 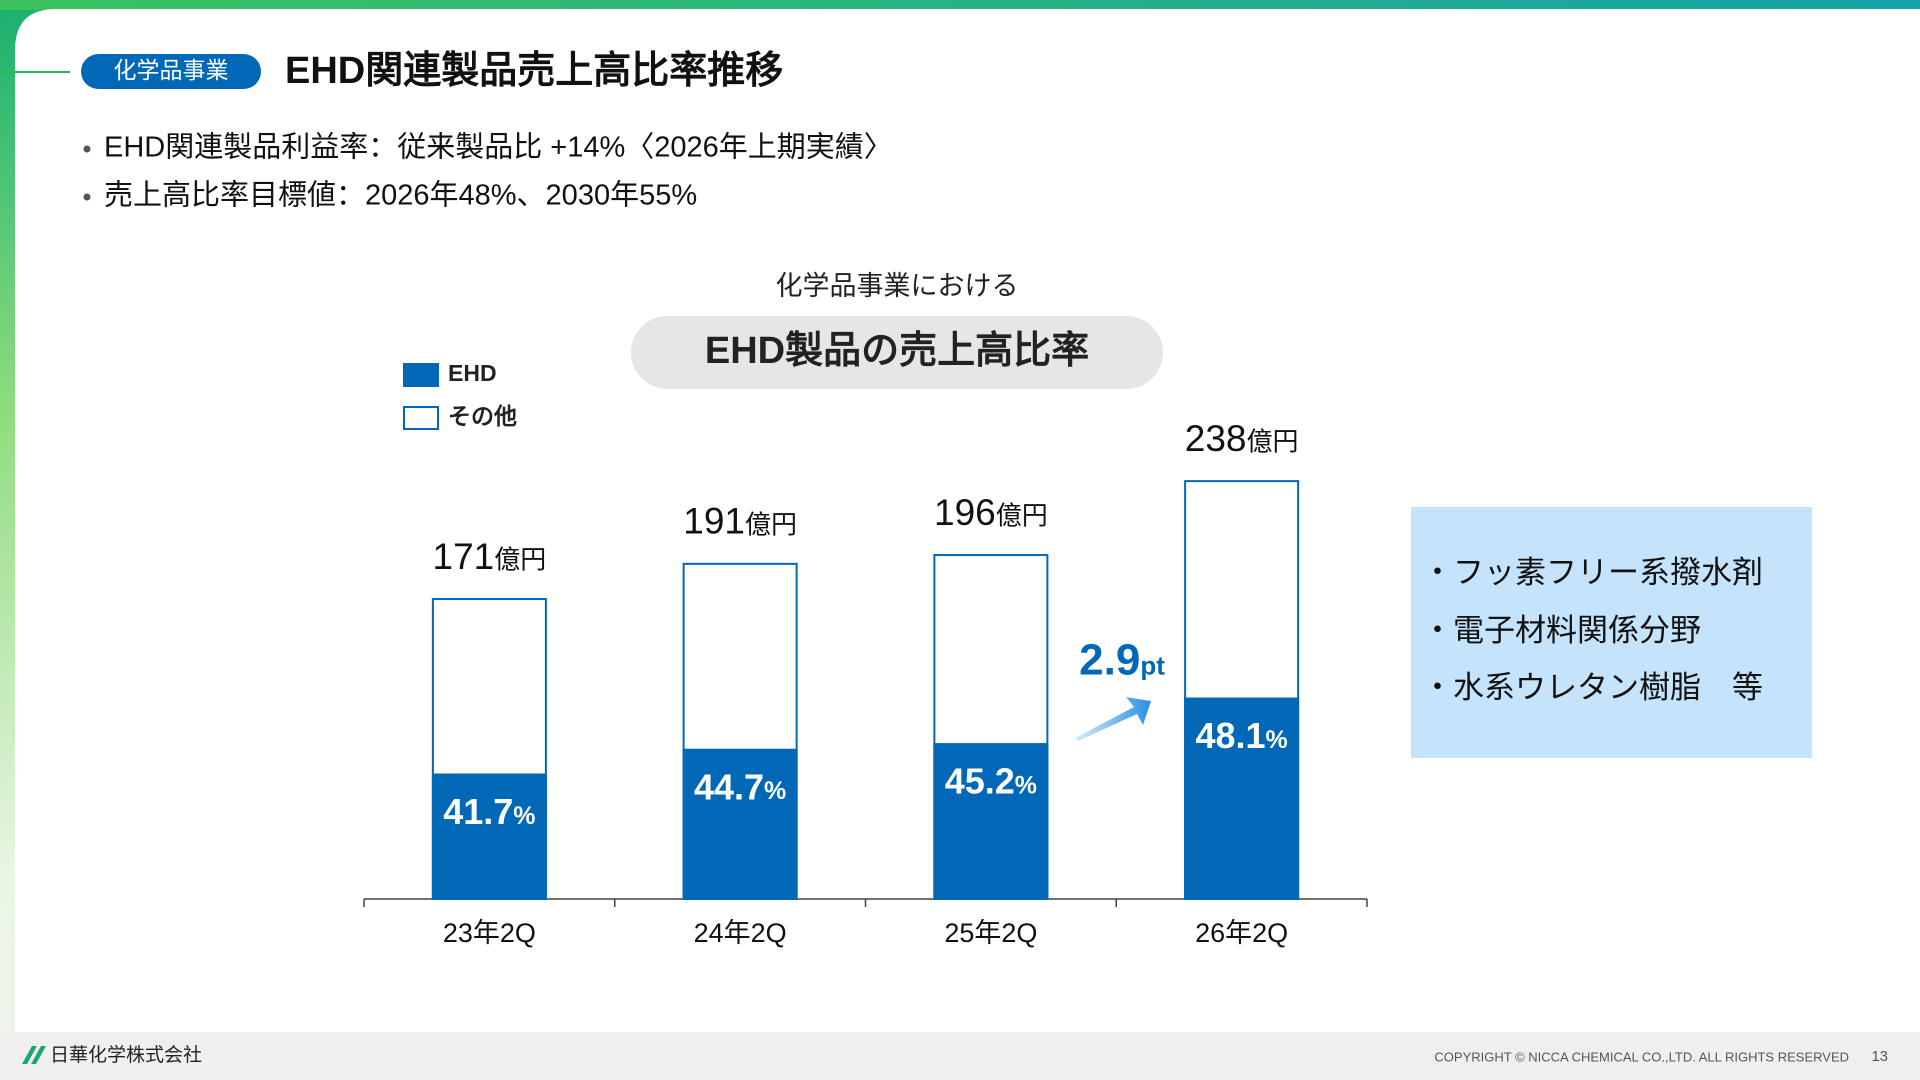 What do you see at coordinates (960, 5) in the screenshot?
I see `top-bar` at bounding box center [960, 5].